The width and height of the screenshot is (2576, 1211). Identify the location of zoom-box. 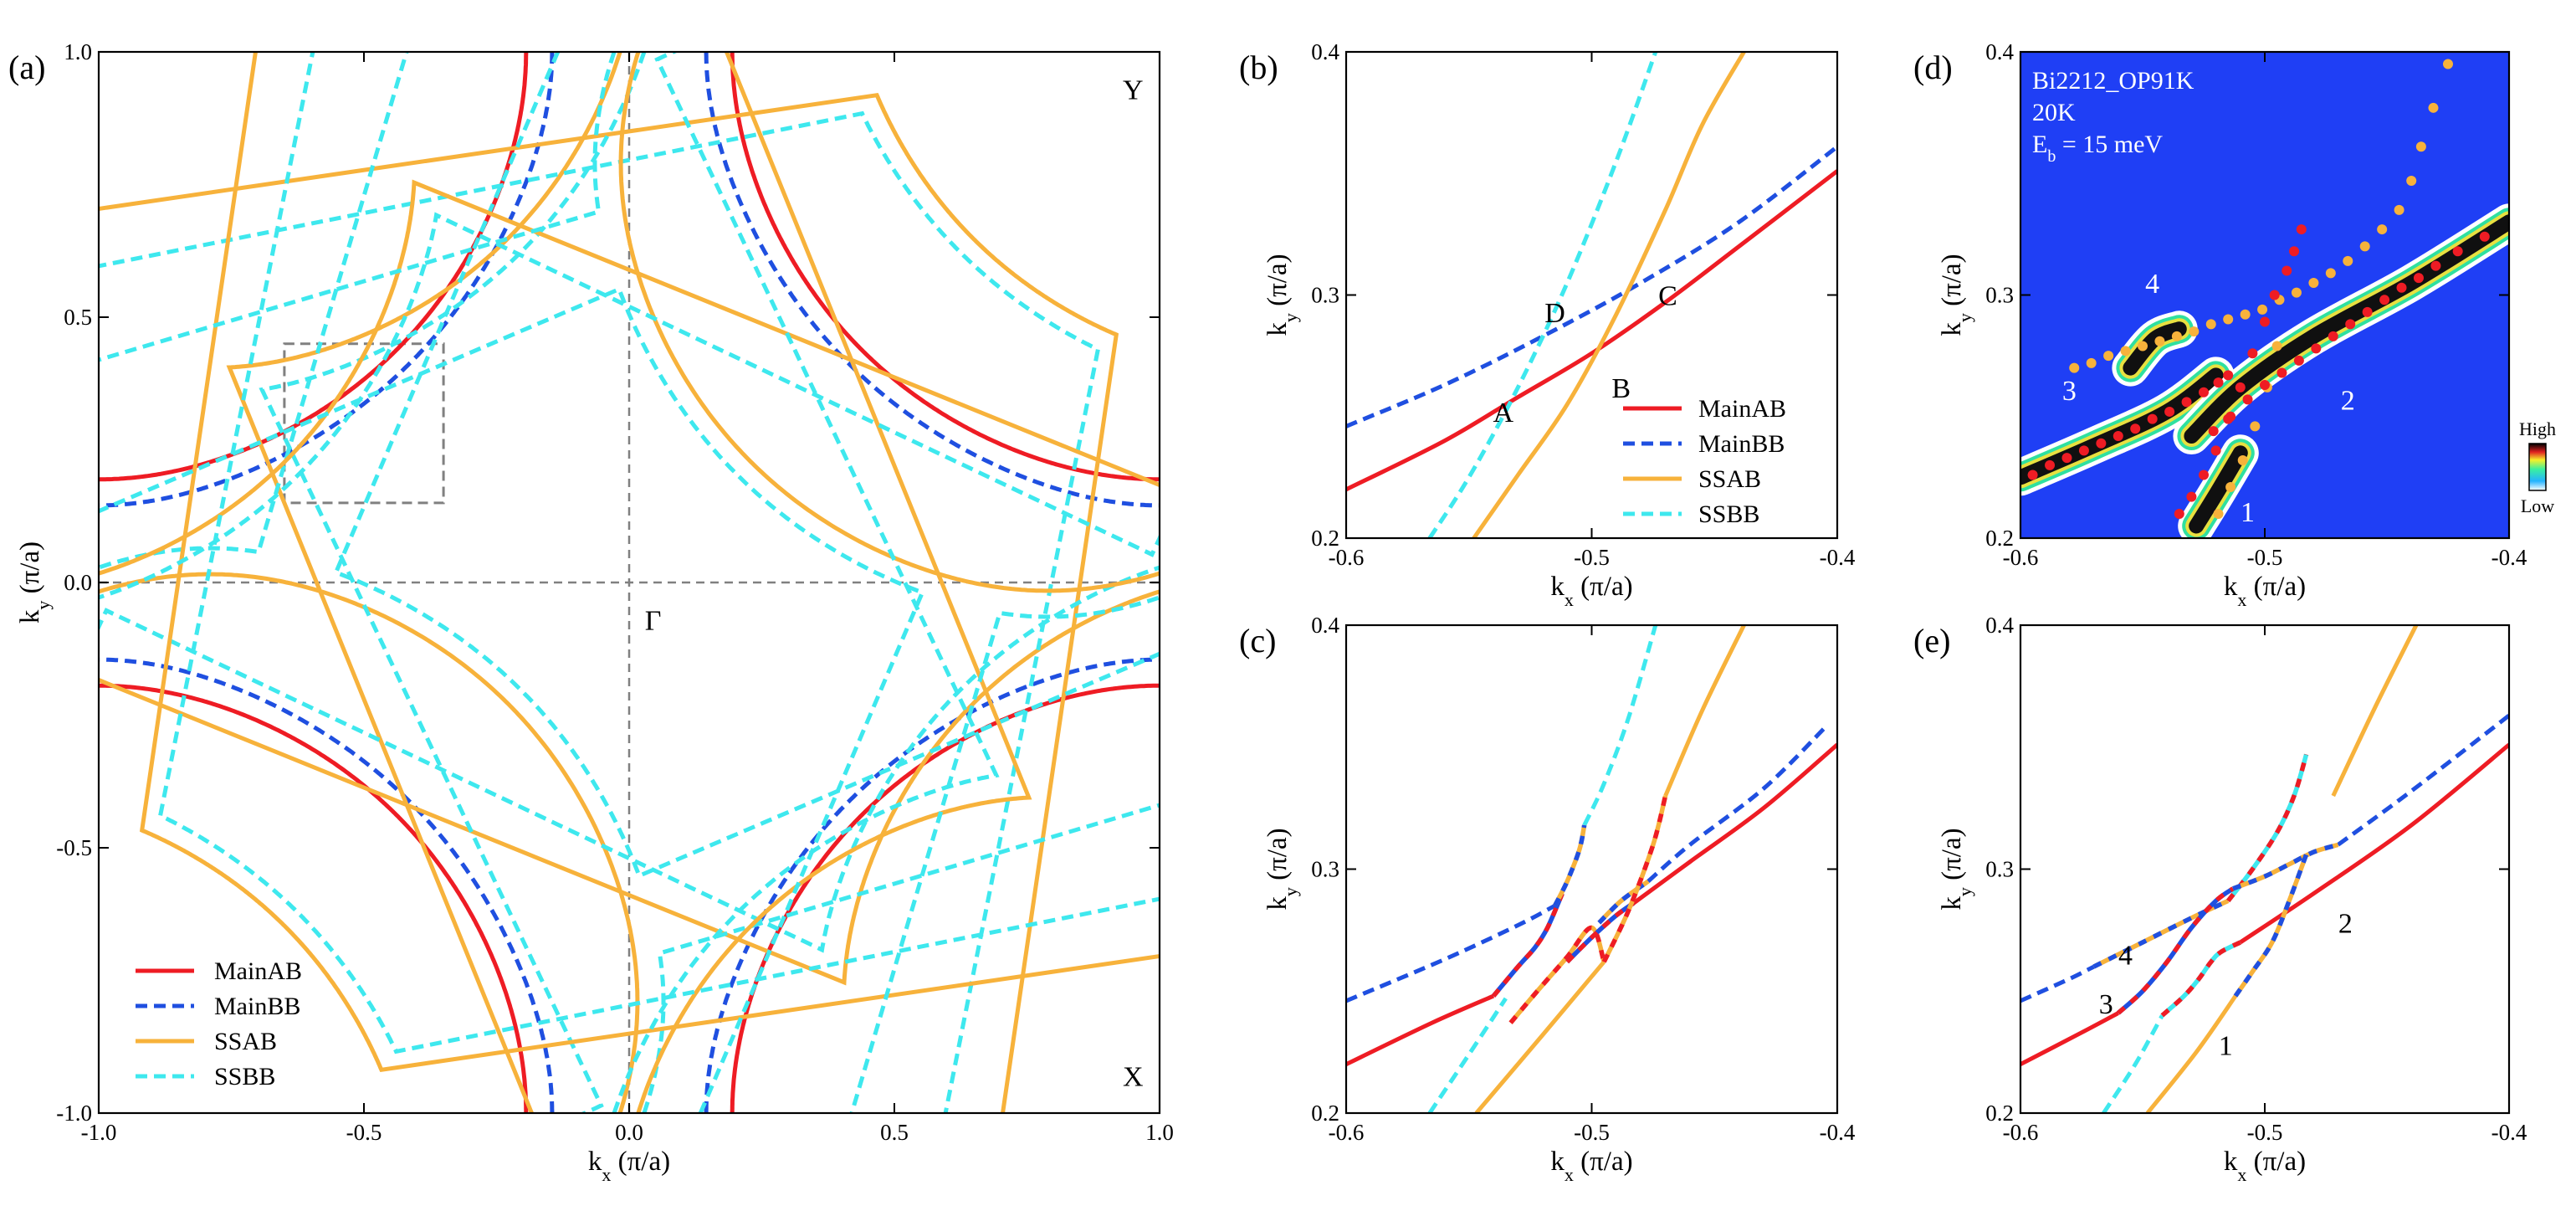
(364, 423).